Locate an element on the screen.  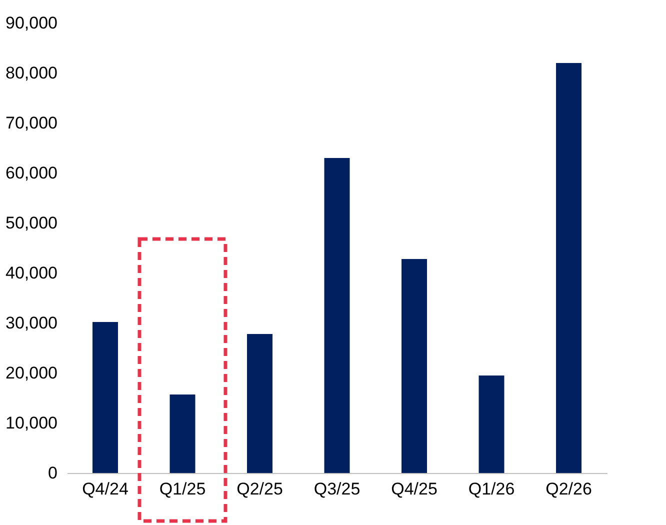
x-tick-label: Q2/25 is located at coordinates (259, 489).